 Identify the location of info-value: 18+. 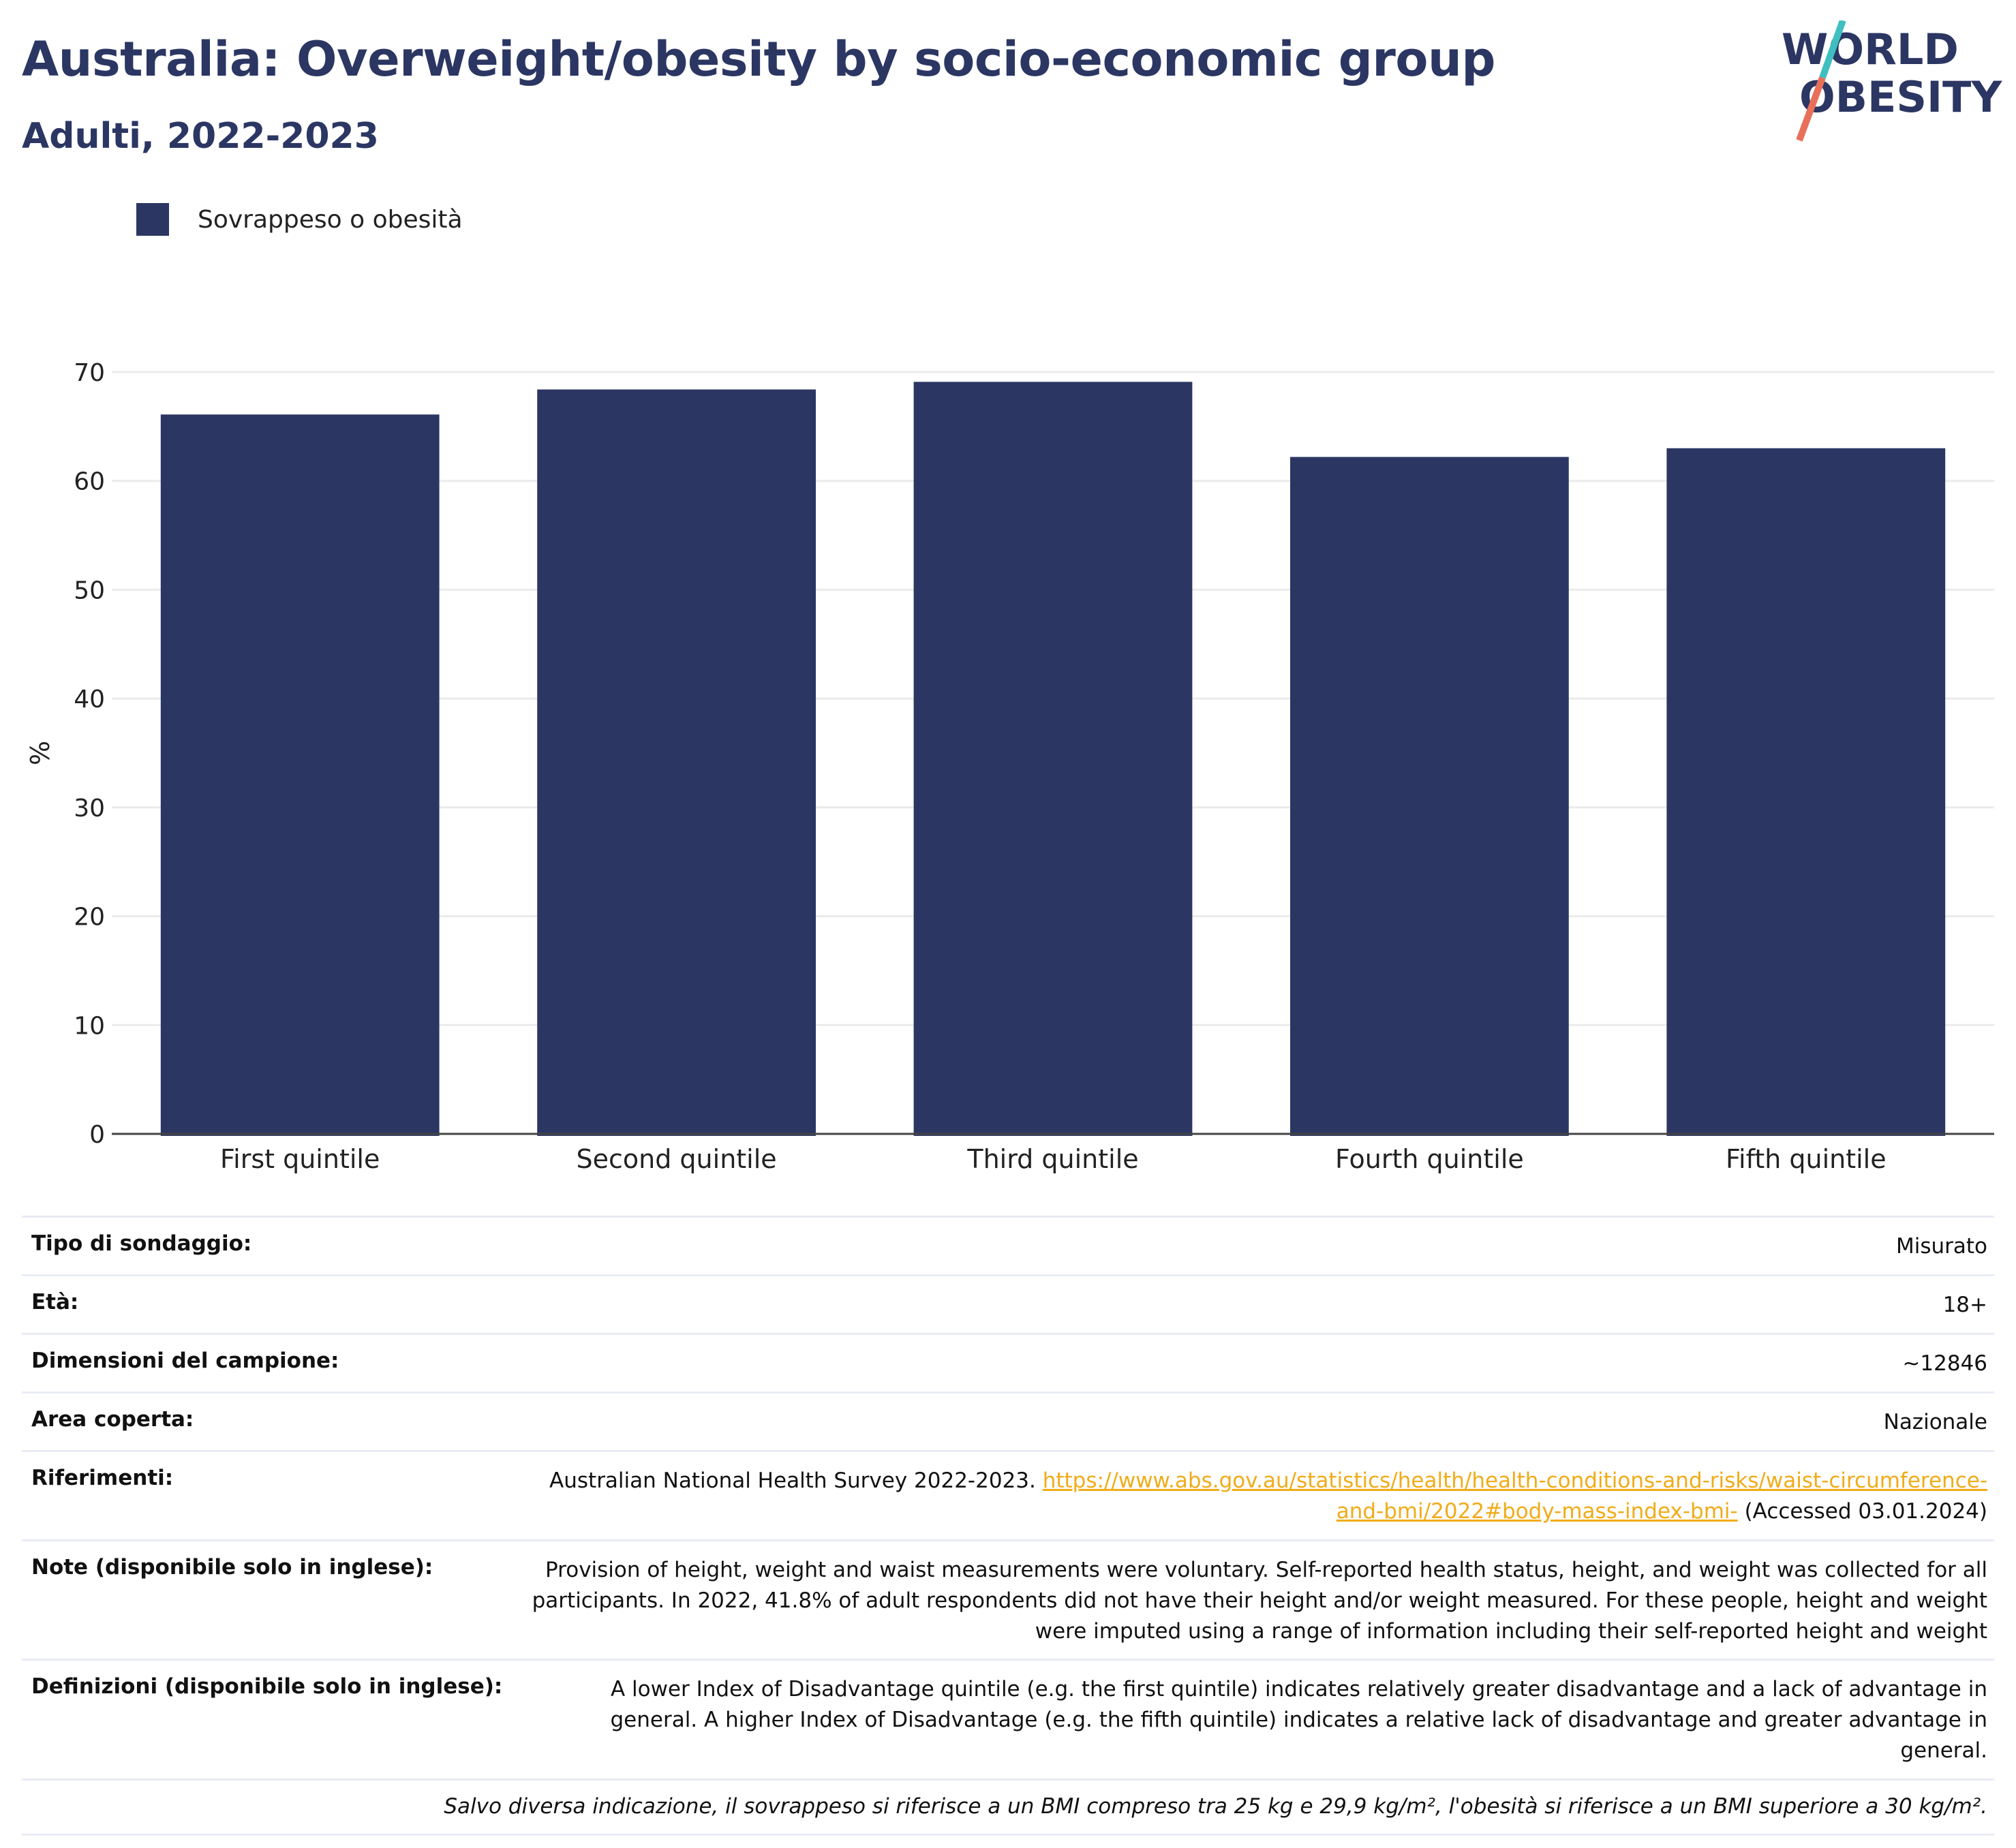
(1964, 1304).